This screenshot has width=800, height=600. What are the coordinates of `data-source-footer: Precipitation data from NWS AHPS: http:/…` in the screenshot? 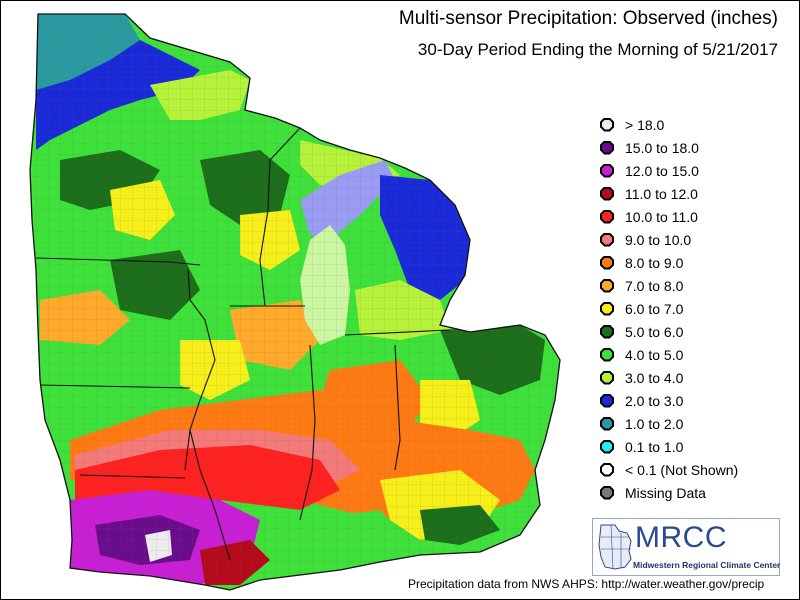 It's located at (586, 584).